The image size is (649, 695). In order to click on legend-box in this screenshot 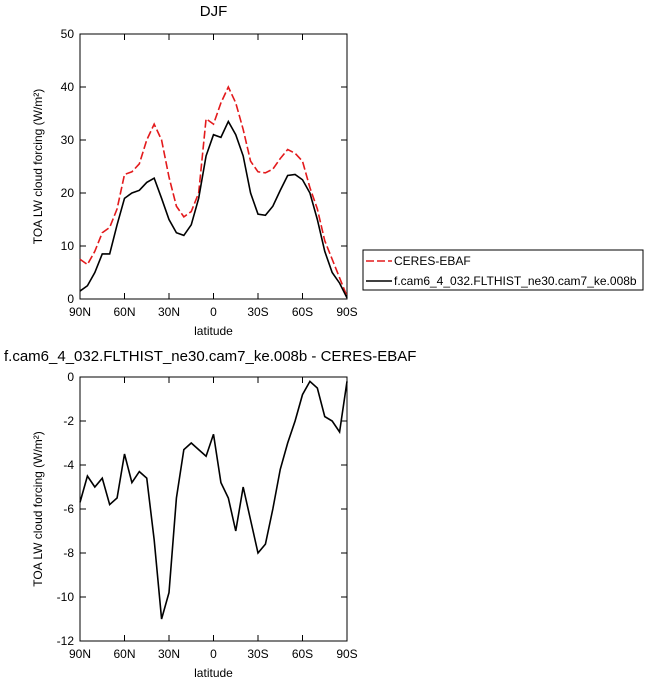, I will do `click(503, 270)`.